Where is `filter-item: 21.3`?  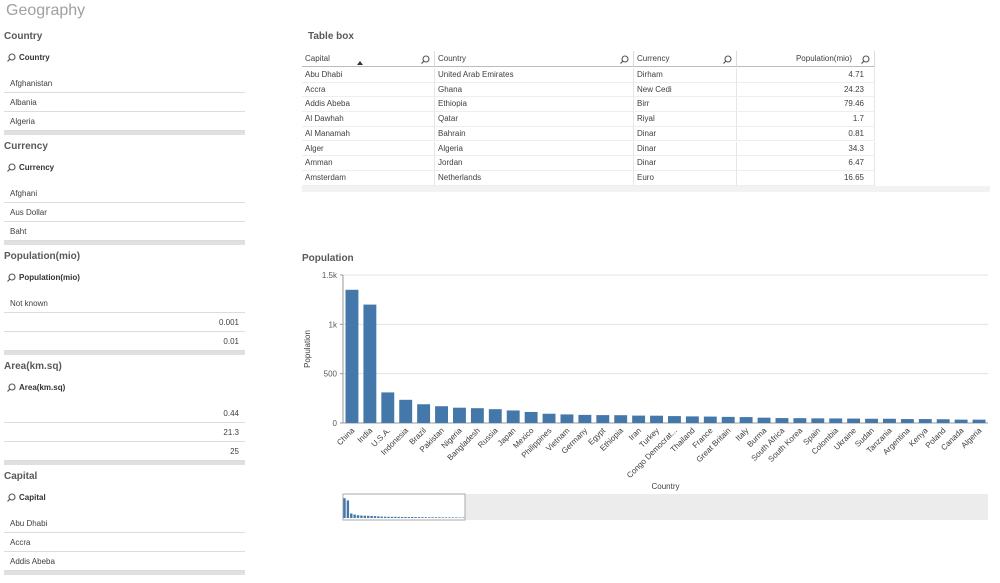 filter-item: 21.3 is located at coordinates (124, 432).